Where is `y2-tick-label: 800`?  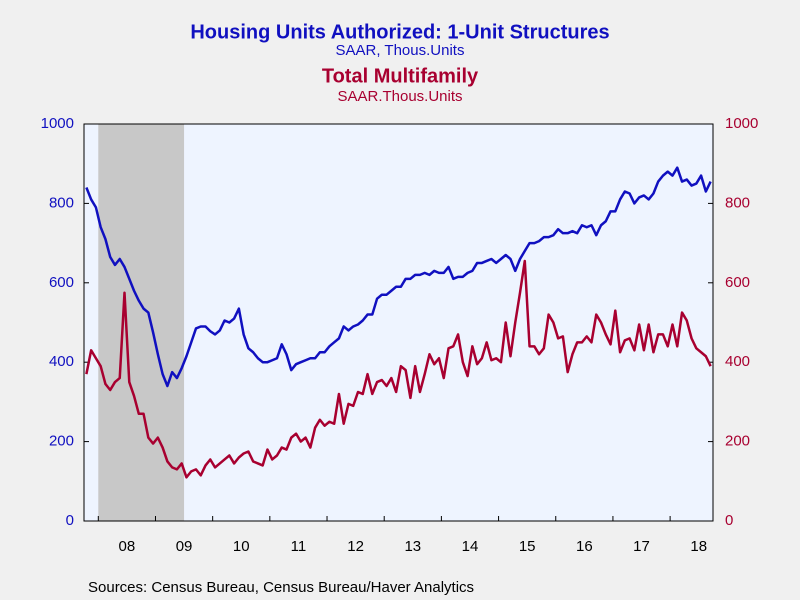 y2-tick-label: 800 is located at coordinates (737, 202).